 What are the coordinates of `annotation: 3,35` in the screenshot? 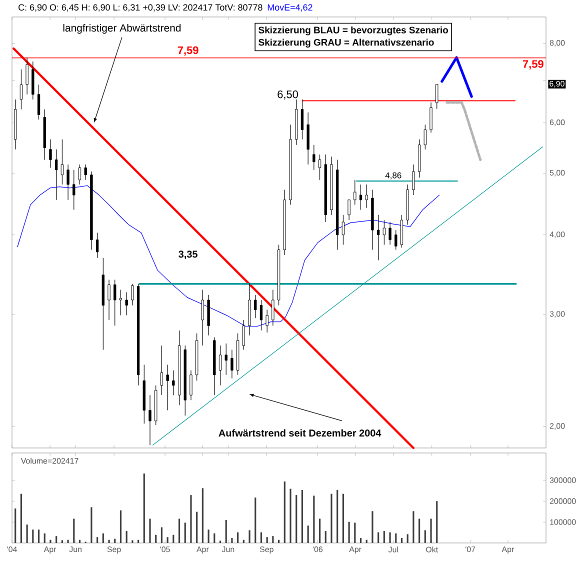 It's located at (188, 255).